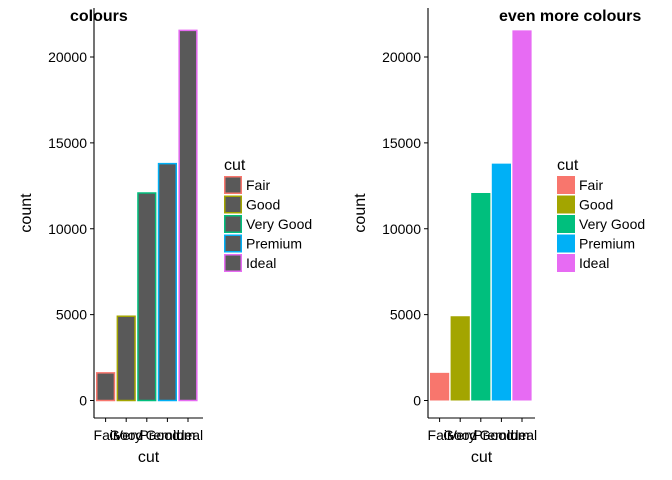 This screenshot has width=672, height=480. Describe the element at coordinates (147, 297) in the screenshot. I see `p1-bar-very-good` at that location.